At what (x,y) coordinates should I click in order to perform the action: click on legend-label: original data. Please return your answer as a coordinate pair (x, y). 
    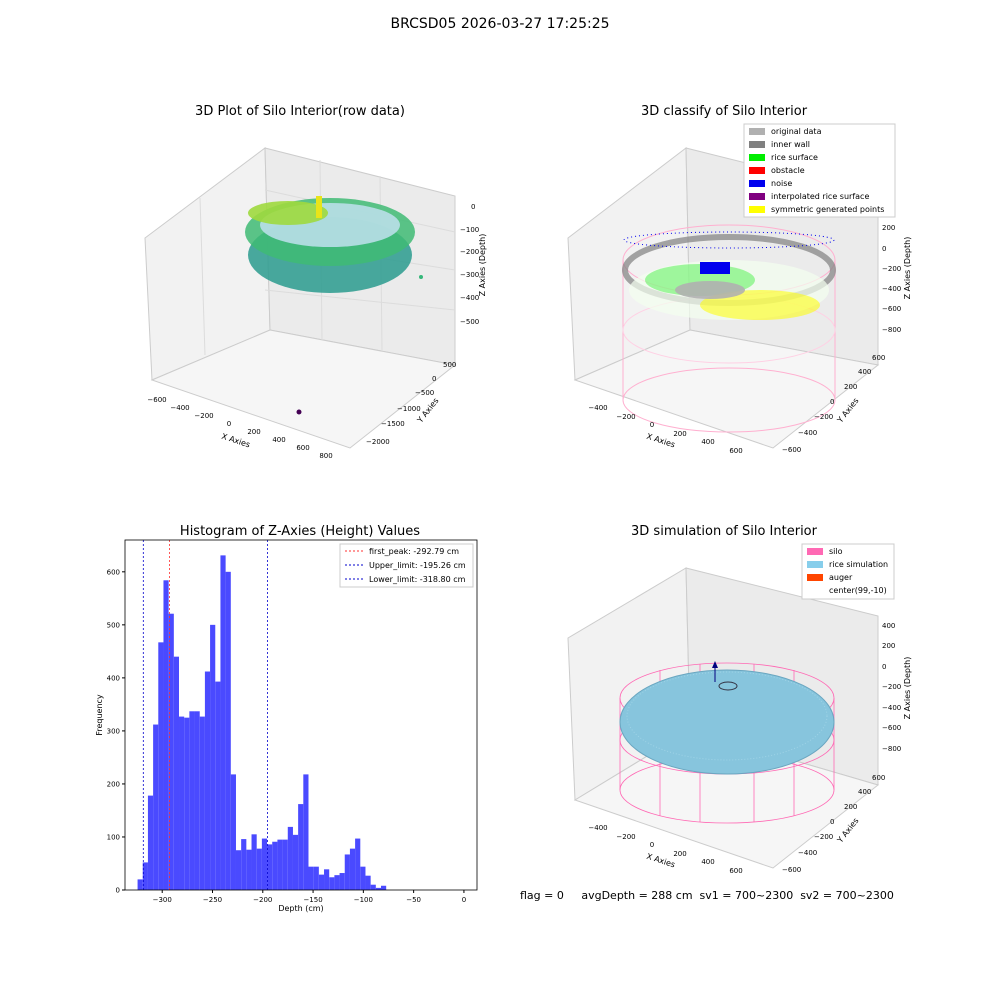
    Looking at the image, I should click on (796, 131).